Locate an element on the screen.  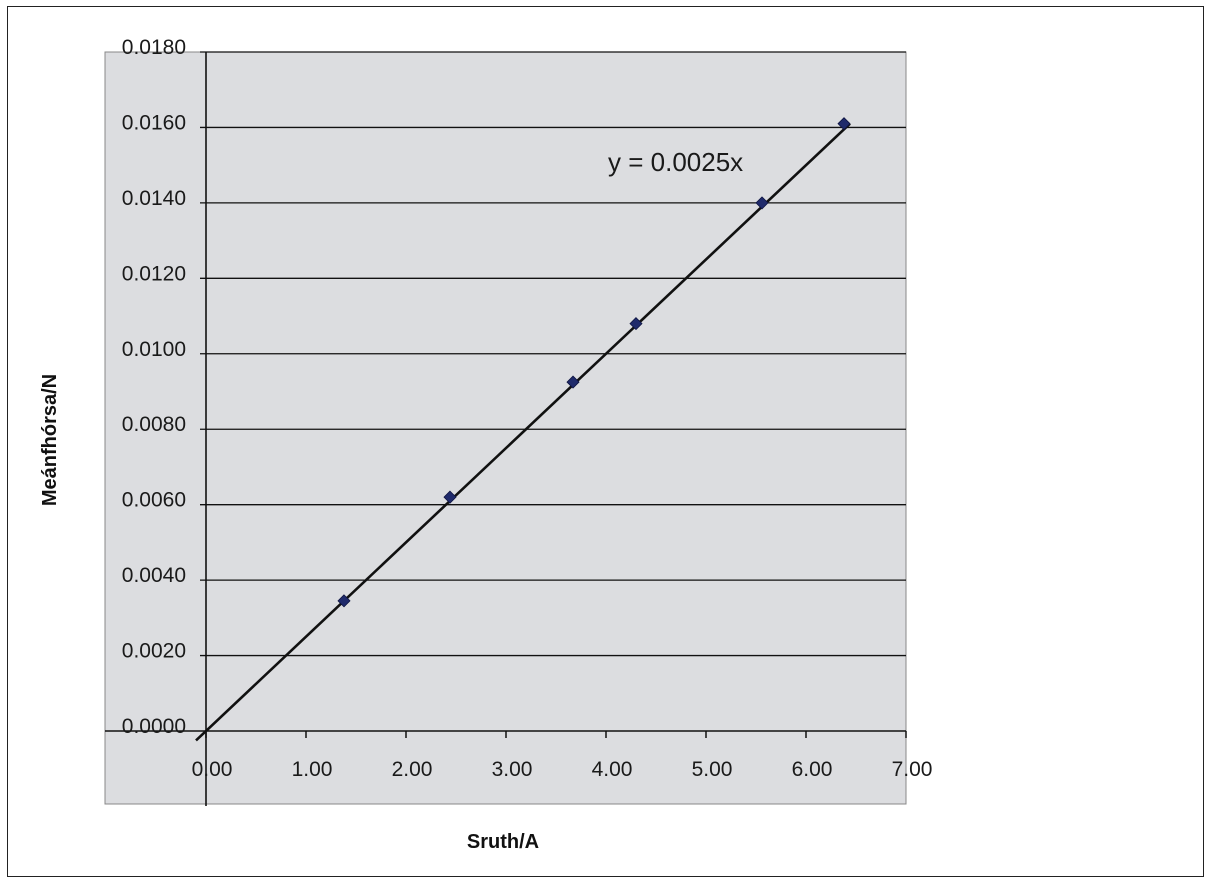
y-tick-label: 0.0180 is located at coordinates (154, 47).